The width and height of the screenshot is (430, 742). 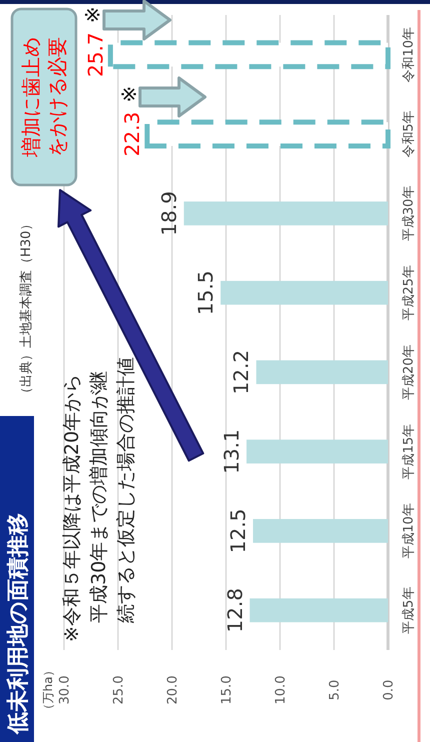 I want to click on y-tick-label: 平成30年, so click(x=409, y=214).